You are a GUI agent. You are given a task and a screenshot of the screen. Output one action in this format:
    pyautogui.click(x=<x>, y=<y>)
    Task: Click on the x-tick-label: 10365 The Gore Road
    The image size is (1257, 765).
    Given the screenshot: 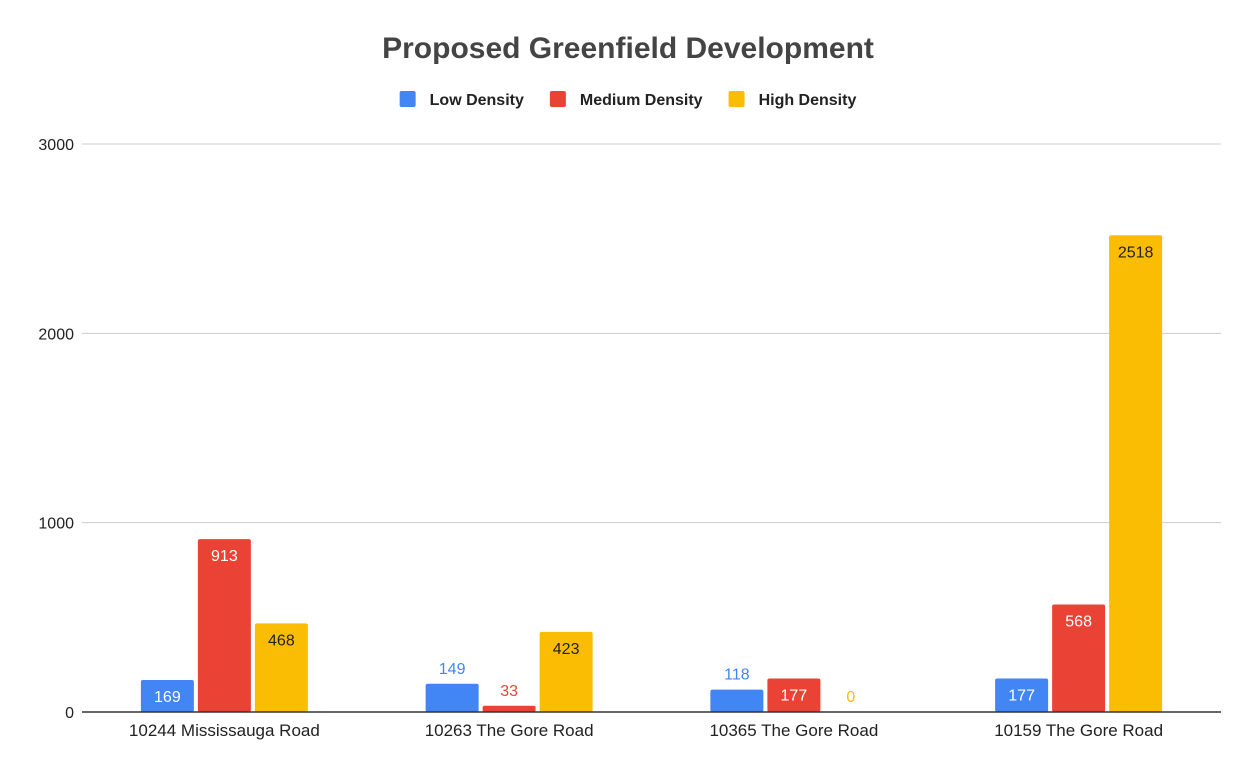 What is the action you would take?
    pyautogui.click(x=793, y=730)
    